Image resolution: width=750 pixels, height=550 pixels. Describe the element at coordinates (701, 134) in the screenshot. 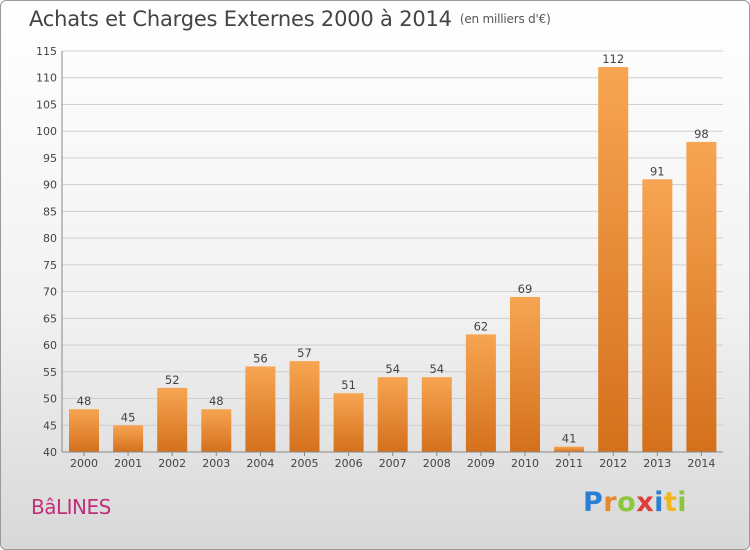

I see `bar-value-label: 98` at that location.